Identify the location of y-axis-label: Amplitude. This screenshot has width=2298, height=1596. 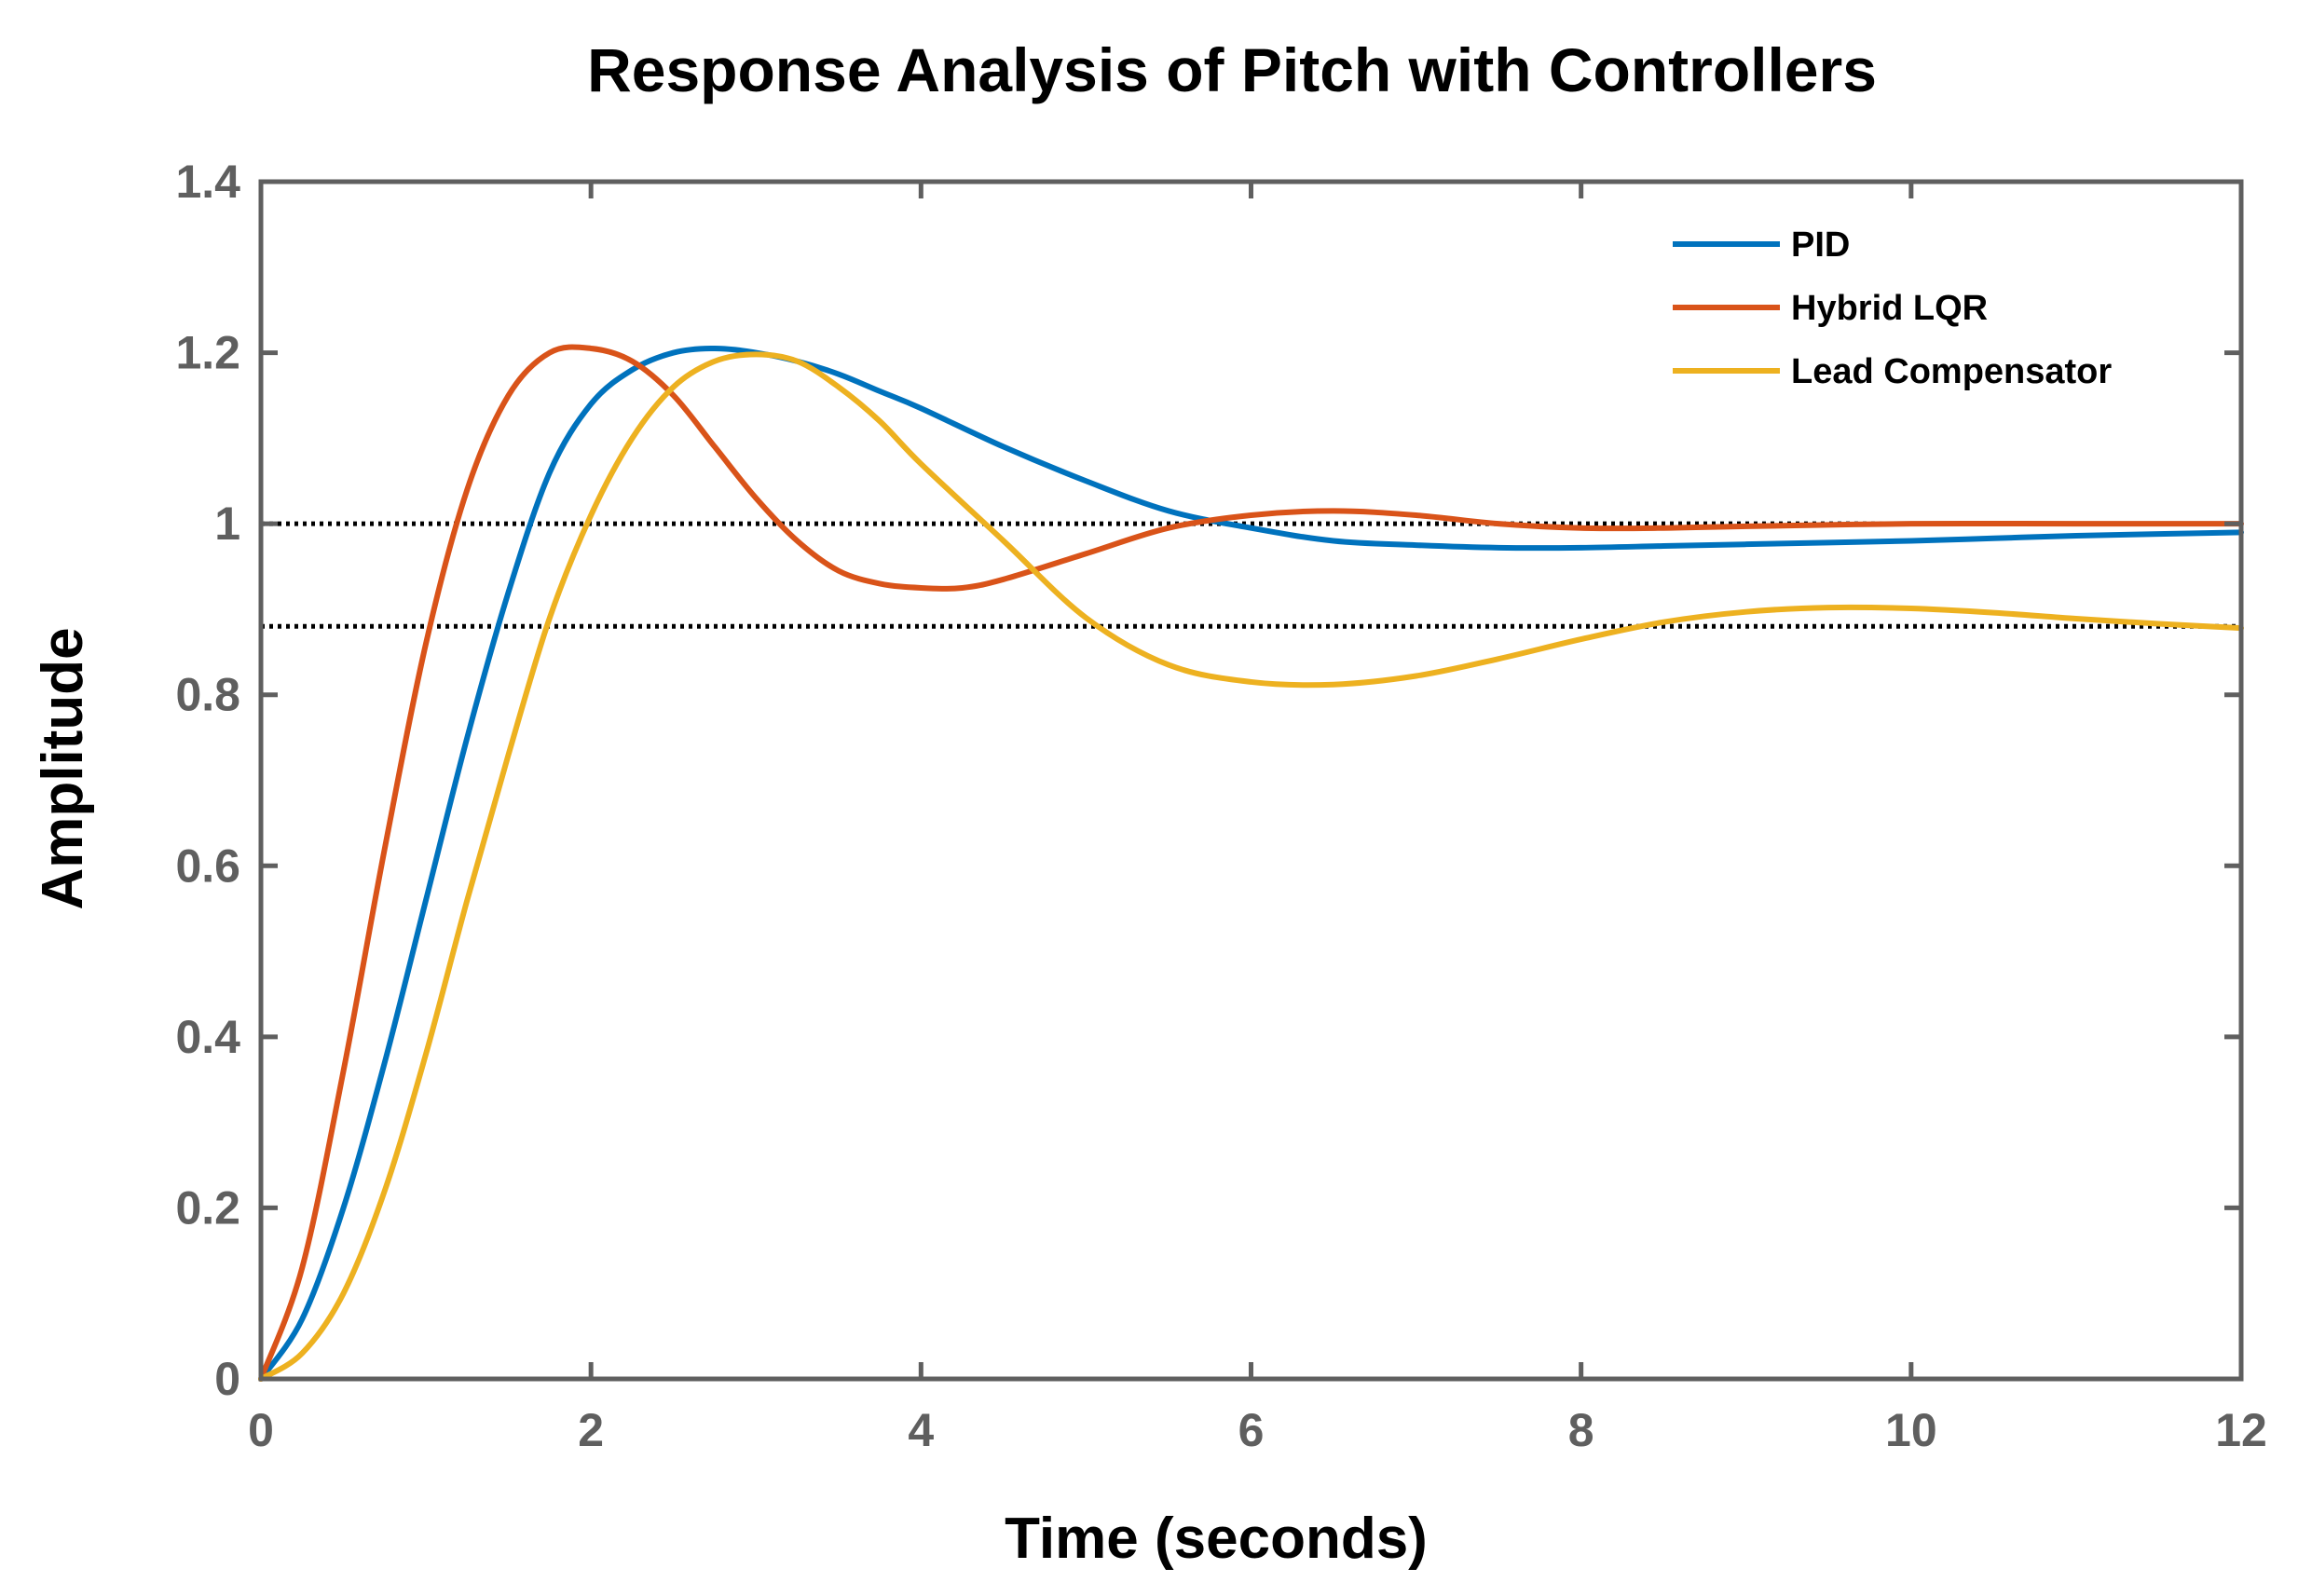
(63, 768).